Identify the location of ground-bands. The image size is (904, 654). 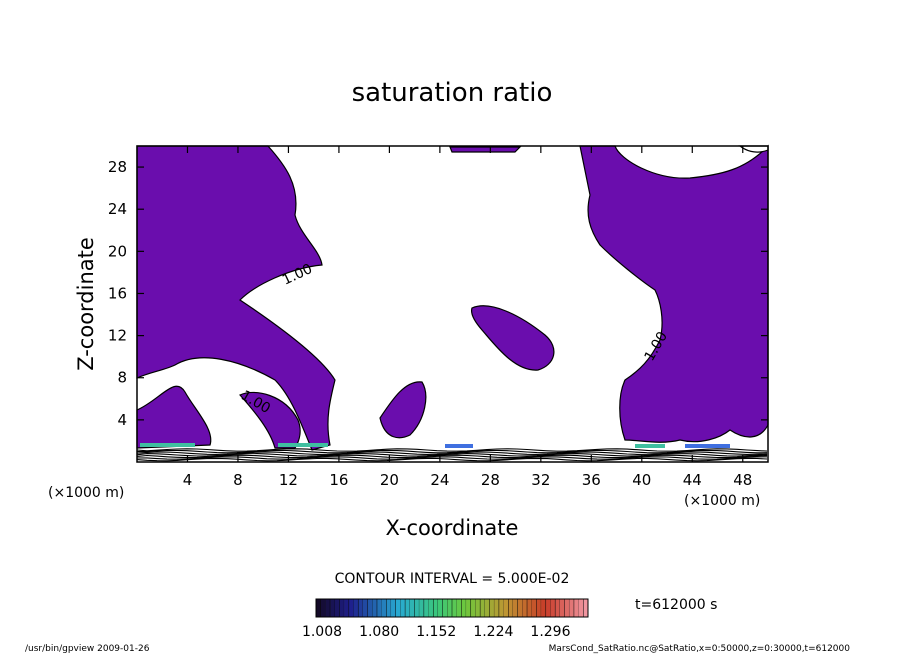
(435, 445).